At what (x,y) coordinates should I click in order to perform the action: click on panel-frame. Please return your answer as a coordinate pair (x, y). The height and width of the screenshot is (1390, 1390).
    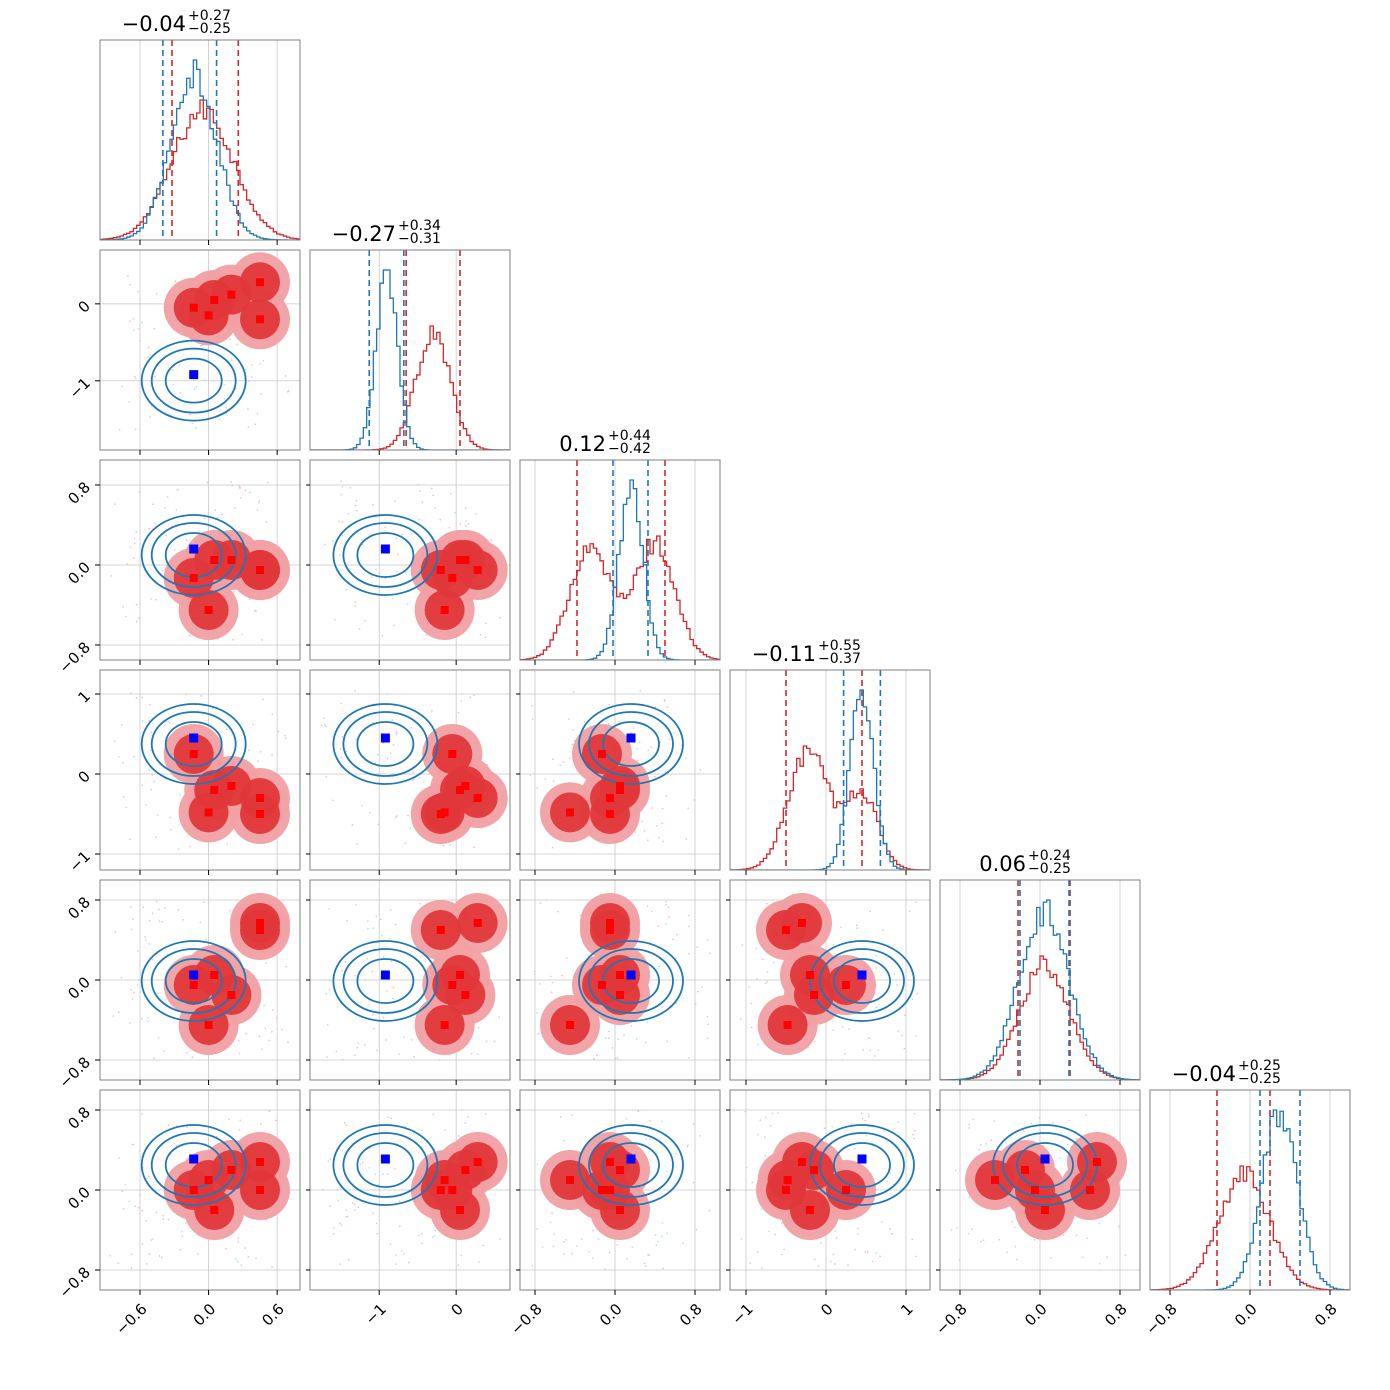
    Looking at the image, I should click on (200, 560).